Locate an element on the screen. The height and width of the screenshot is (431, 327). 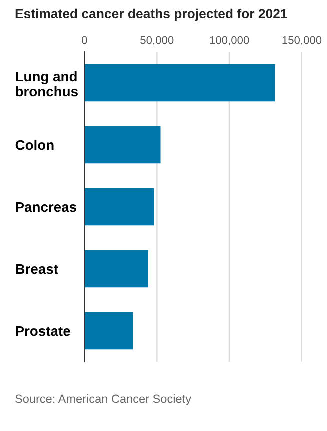
y-tick-label: Breast is located at coordinates (37, 269).